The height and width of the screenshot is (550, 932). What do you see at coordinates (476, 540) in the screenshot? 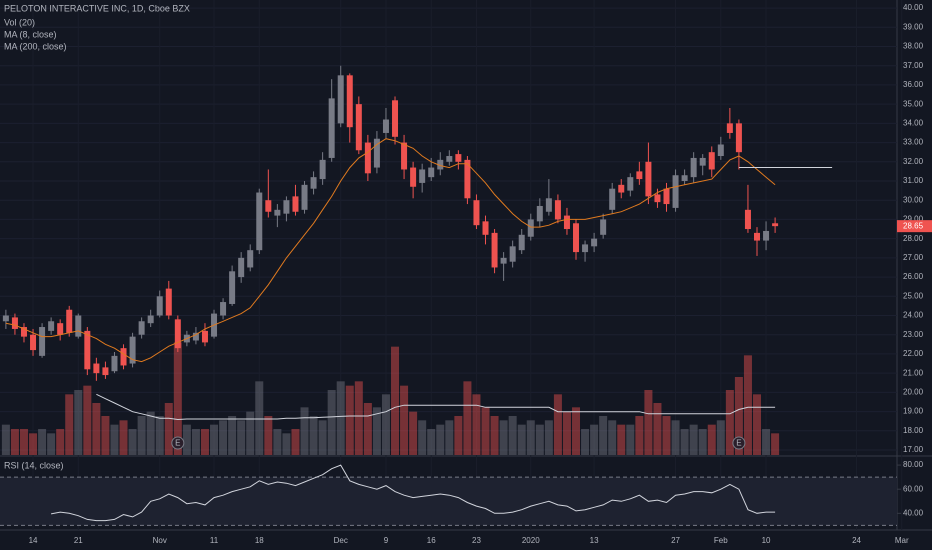
I see `x-tick-label: 23` at bounding box center [476, 540].